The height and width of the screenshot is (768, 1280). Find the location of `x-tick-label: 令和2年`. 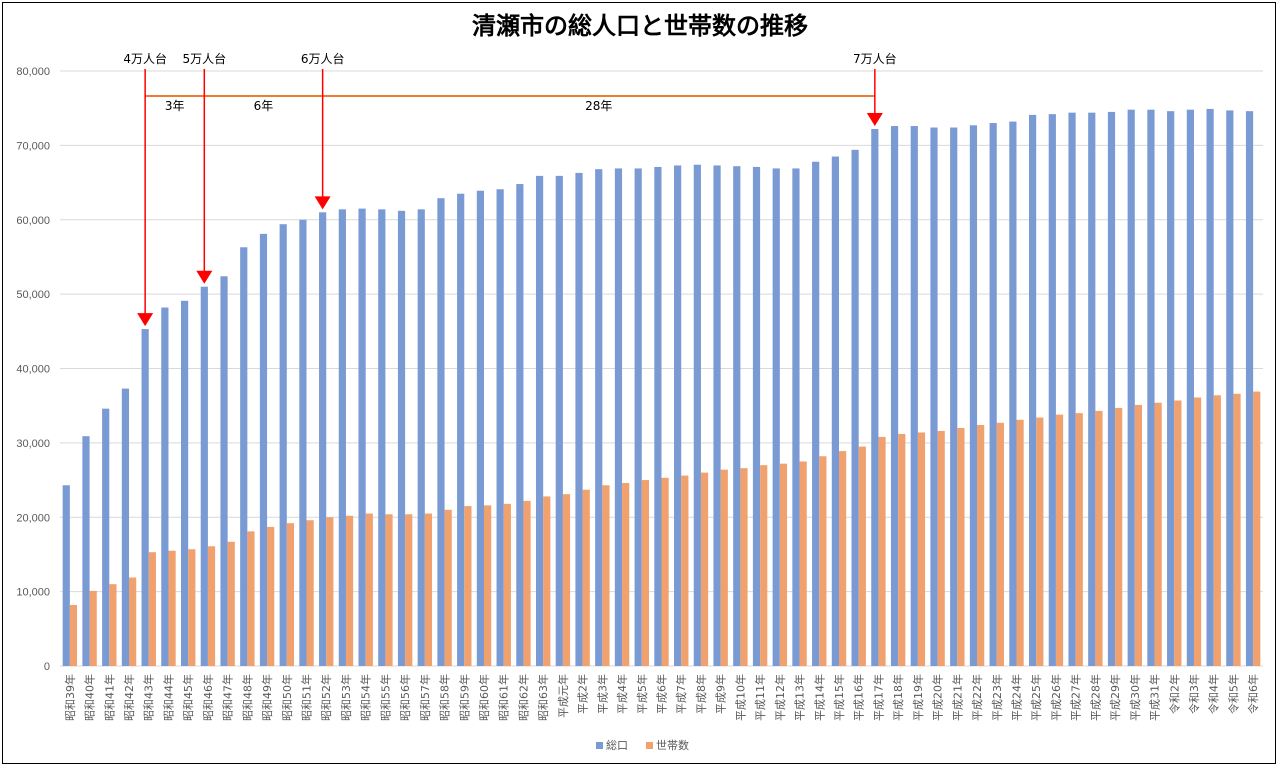

x-tick-label: 令和2年 is located at coordinates (1174, 694).